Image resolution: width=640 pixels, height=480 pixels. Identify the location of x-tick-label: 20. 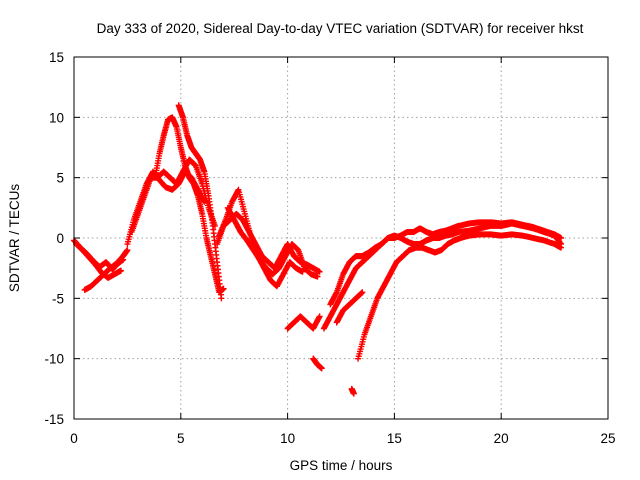
(501, 438).